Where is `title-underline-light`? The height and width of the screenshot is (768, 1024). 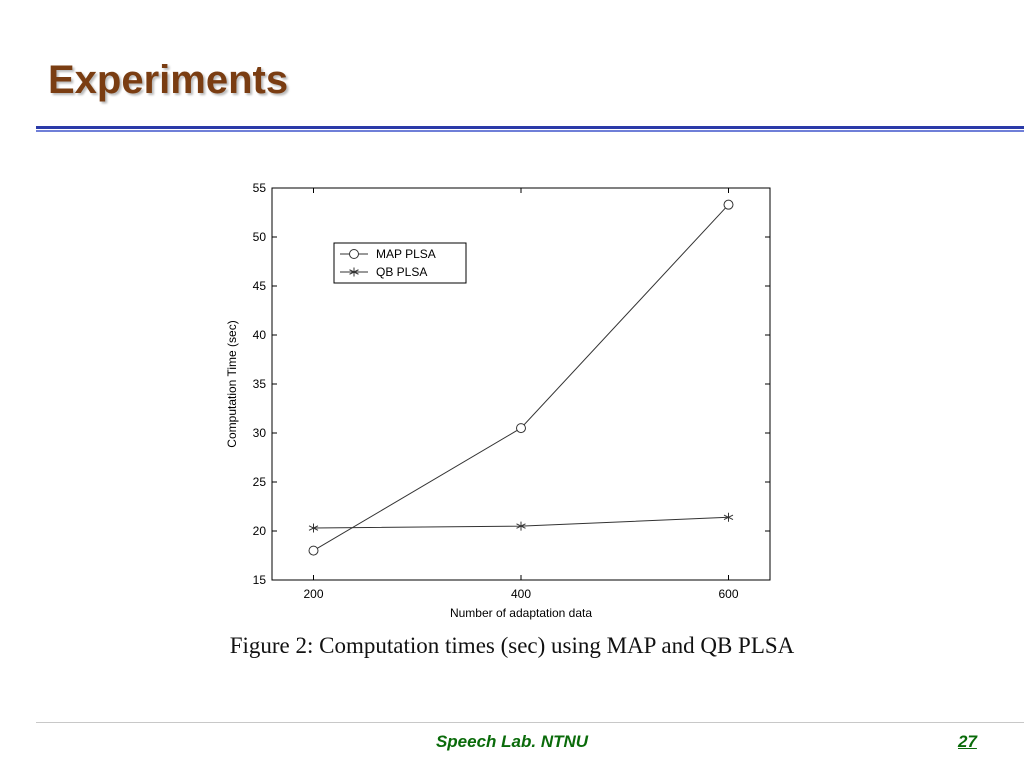
title-underline-light is located at coordinates (530, 131).